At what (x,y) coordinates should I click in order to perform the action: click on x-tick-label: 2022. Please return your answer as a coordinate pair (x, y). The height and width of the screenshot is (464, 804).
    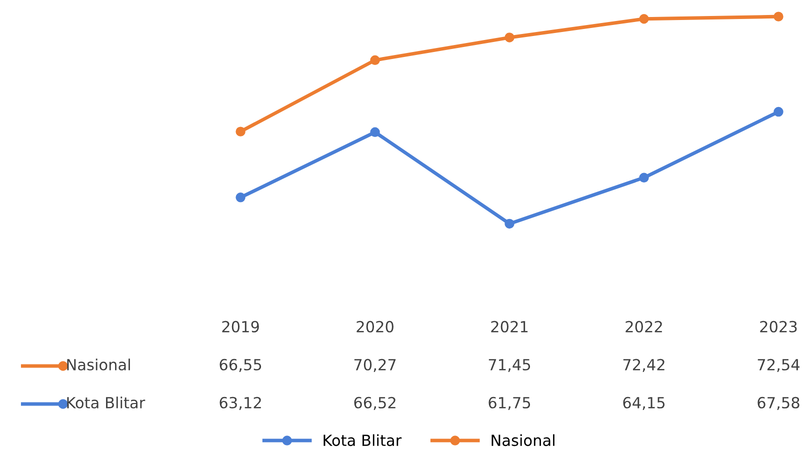
    Looking at the image, I should click on (644, 326).